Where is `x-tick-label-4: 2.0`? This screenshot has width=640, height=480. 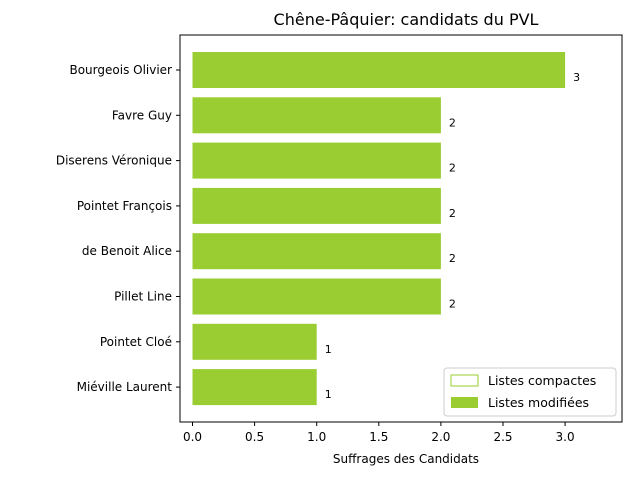 x-tick-label-4: 2.0 is located at coordinates (440, 437).